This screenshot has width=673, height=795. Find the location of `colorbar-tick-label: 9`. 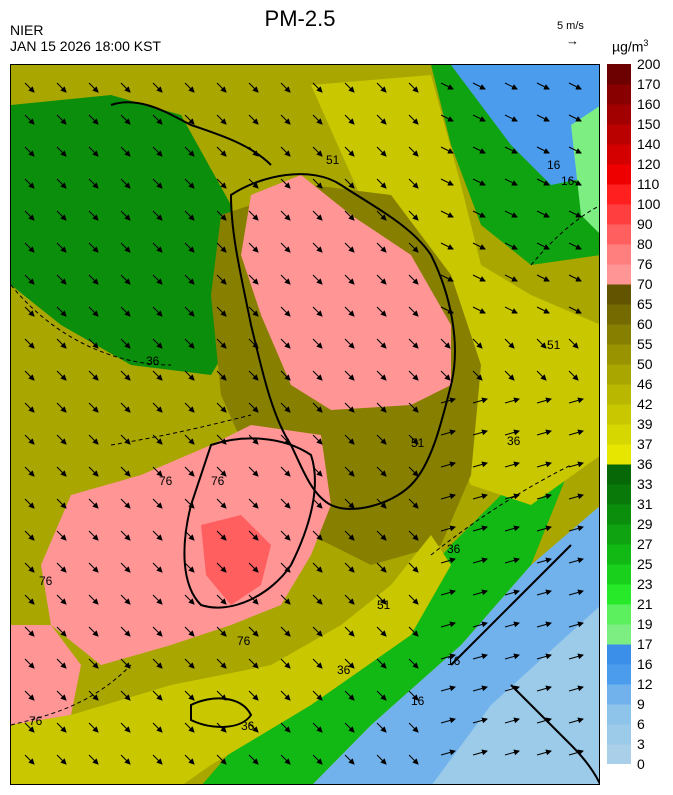

colorbar-tick-label: 9 is located at coordinates (641, 704).